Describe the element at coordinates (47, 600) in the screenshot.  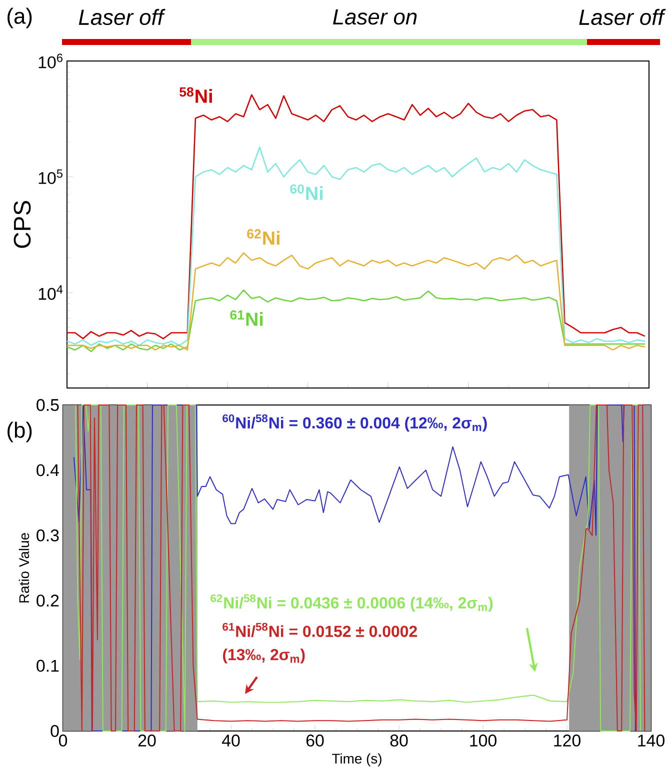
I see `y-tick-label: 0.2` at that location.